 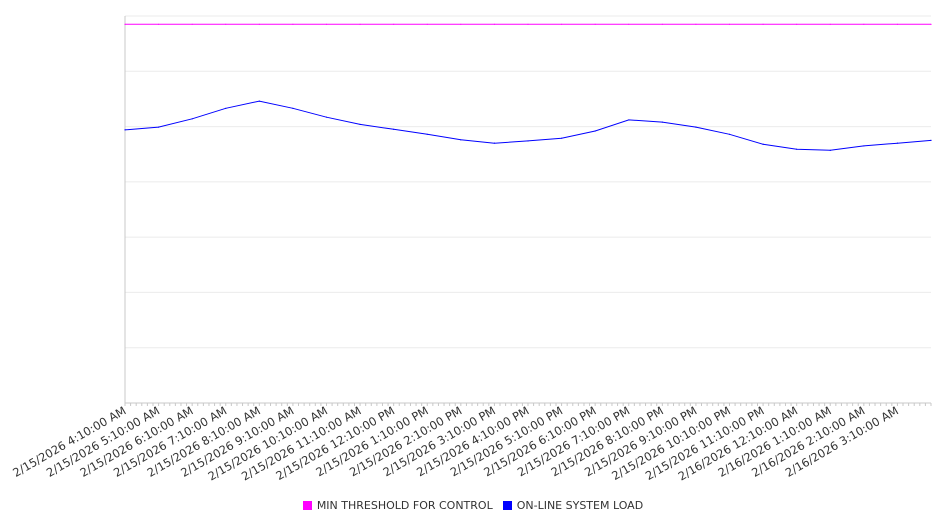 What do you see at coordinates (580, 505) in the screenshot?
I see `legend-label-load: ON-LINE SYSTEM LOAD` at bounding box center [580, 505].